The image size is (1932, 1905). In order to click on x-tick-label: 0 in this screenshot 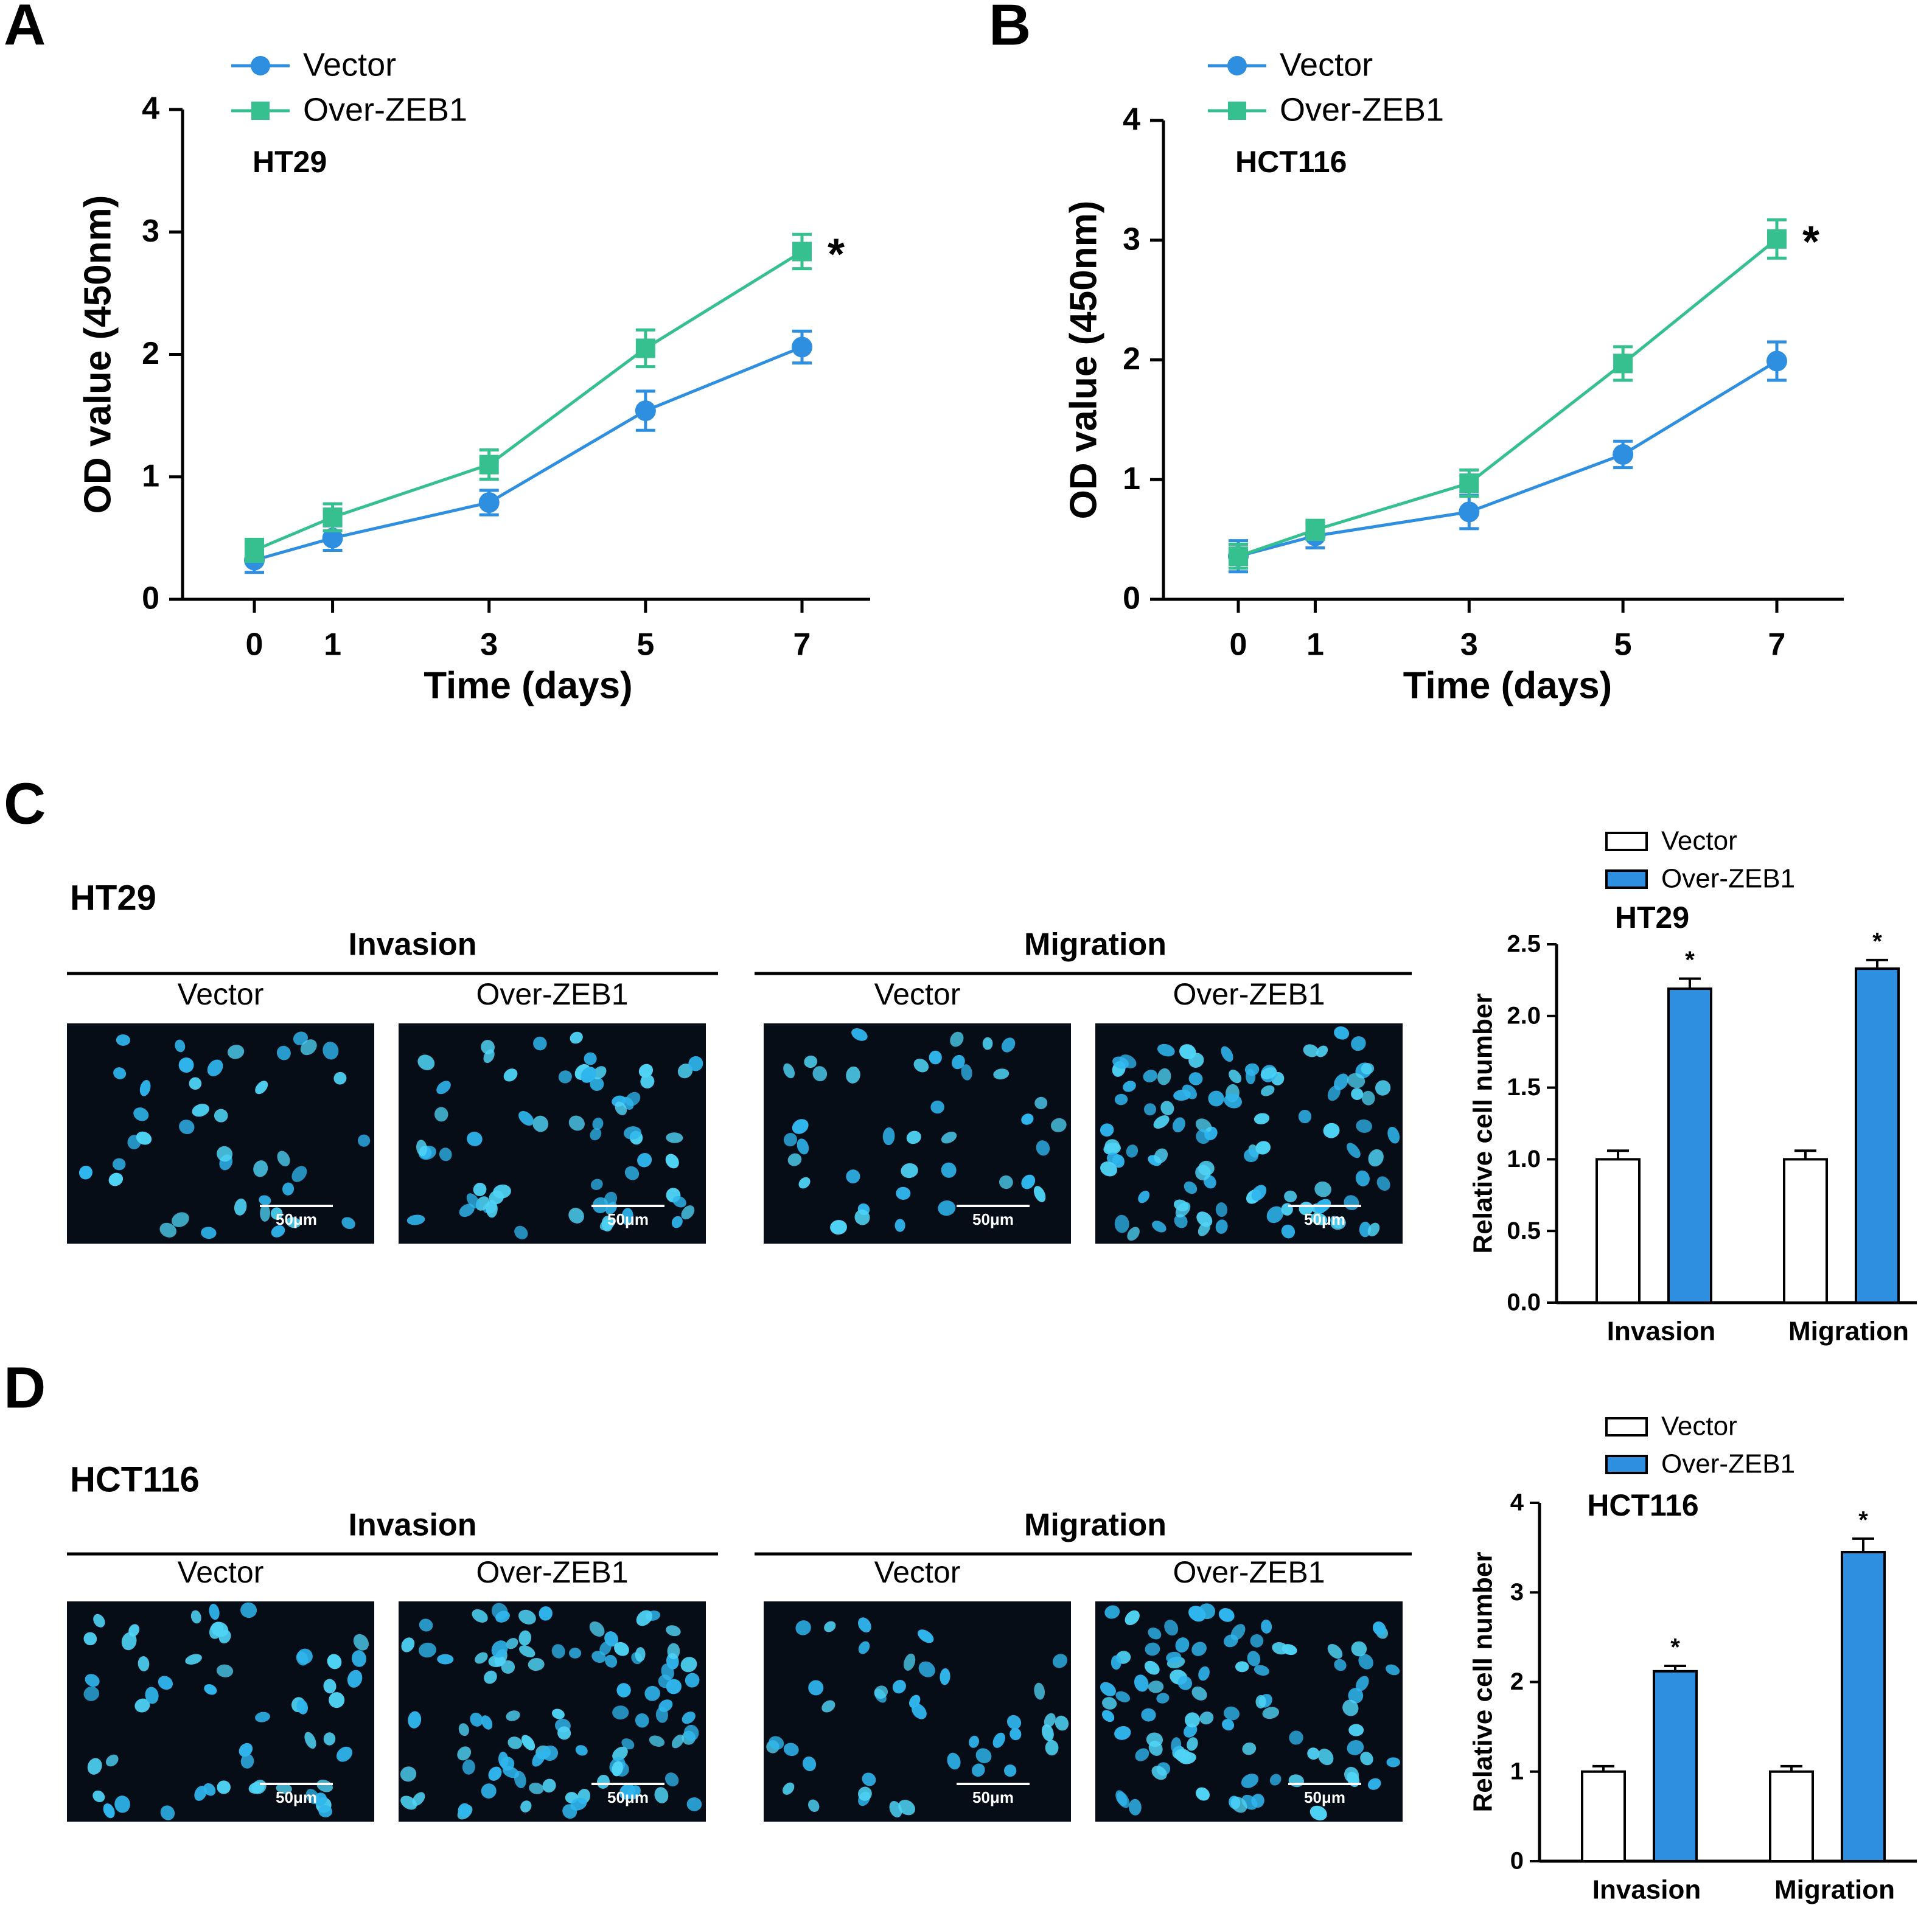, I will do `click(254, 645)`.